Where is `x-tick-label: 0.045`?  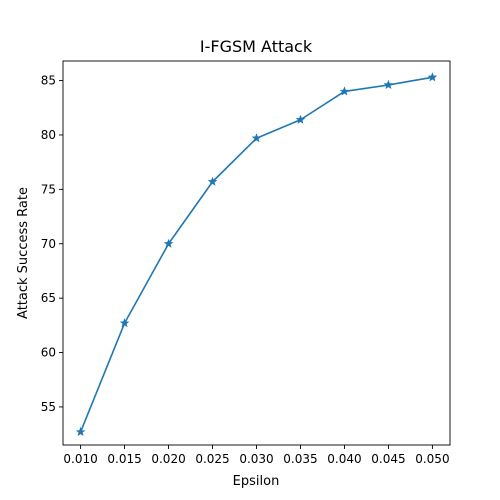 x-tick-label: 0.045 is located at coordinates (388, 459).